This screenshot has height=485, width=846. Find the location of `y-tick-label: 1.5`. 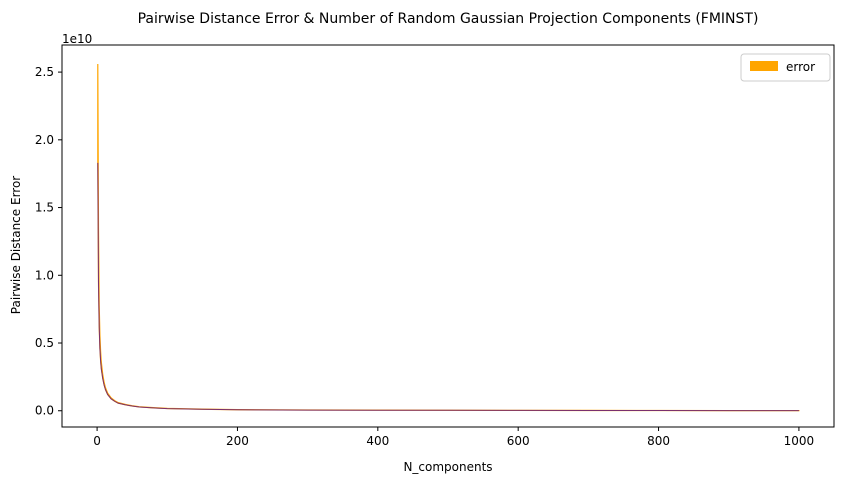

y-tick-label: 1.5 is located at coordinates (44, 208).